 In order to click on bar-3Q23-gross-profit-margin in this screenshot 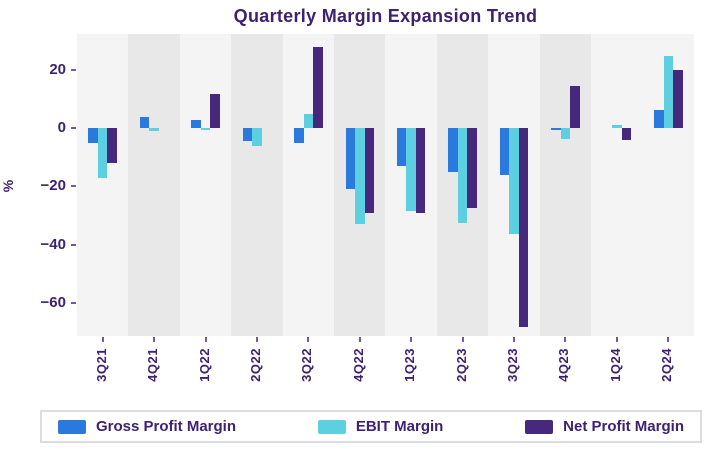, I will do `click(504, 151)`.